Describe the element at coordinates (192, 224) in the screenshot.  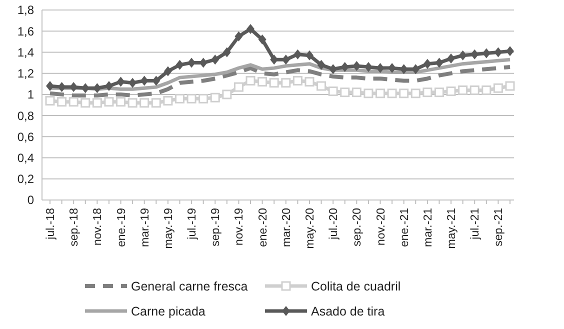
I see `x-tick-label: jul.-19` at that location.